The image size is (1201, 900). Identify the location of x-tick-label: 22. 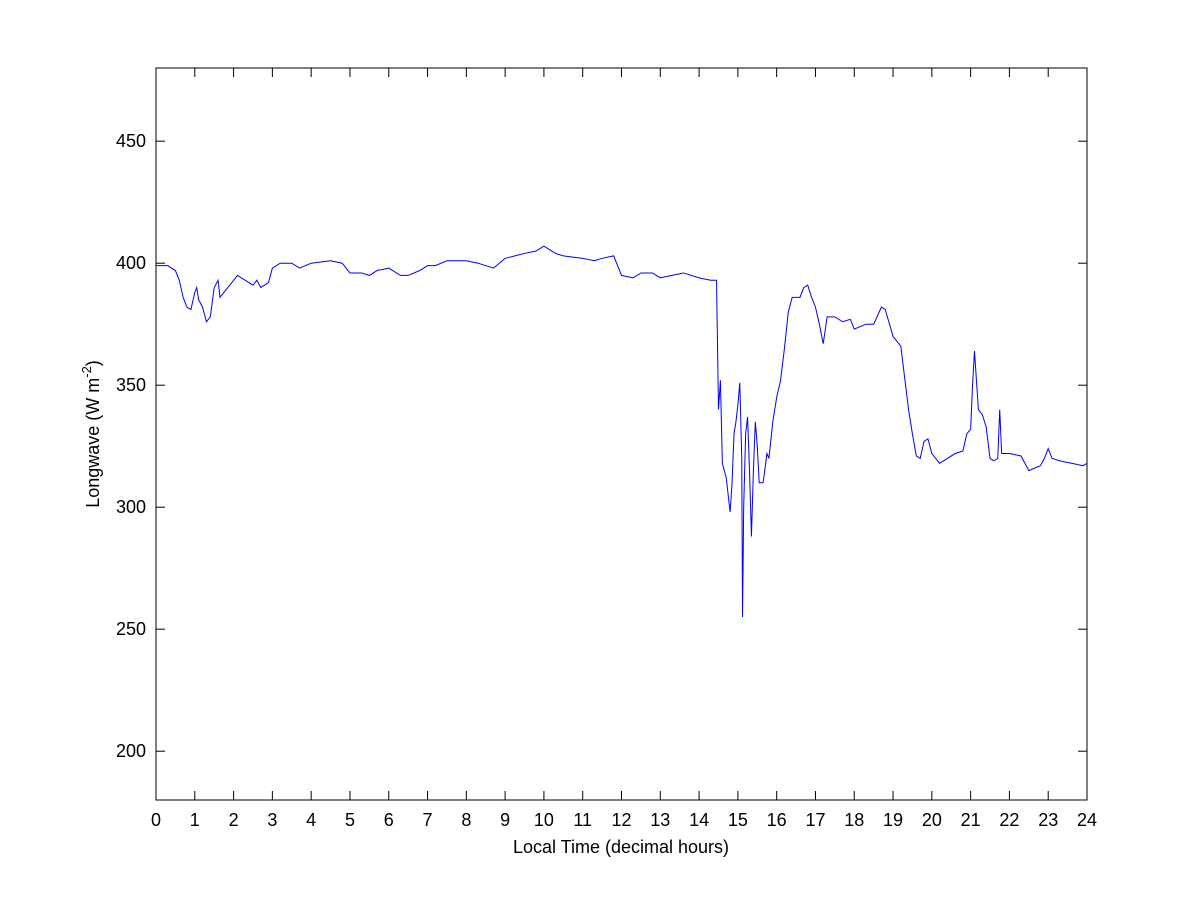
(1009, 820).